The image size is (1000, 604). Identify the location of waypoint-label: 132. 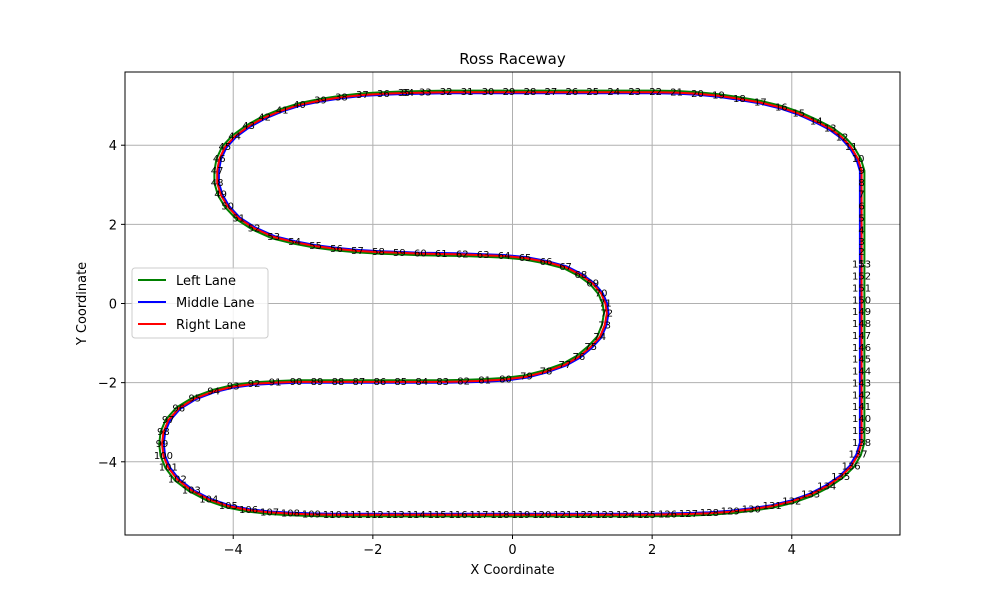
(791, 501).